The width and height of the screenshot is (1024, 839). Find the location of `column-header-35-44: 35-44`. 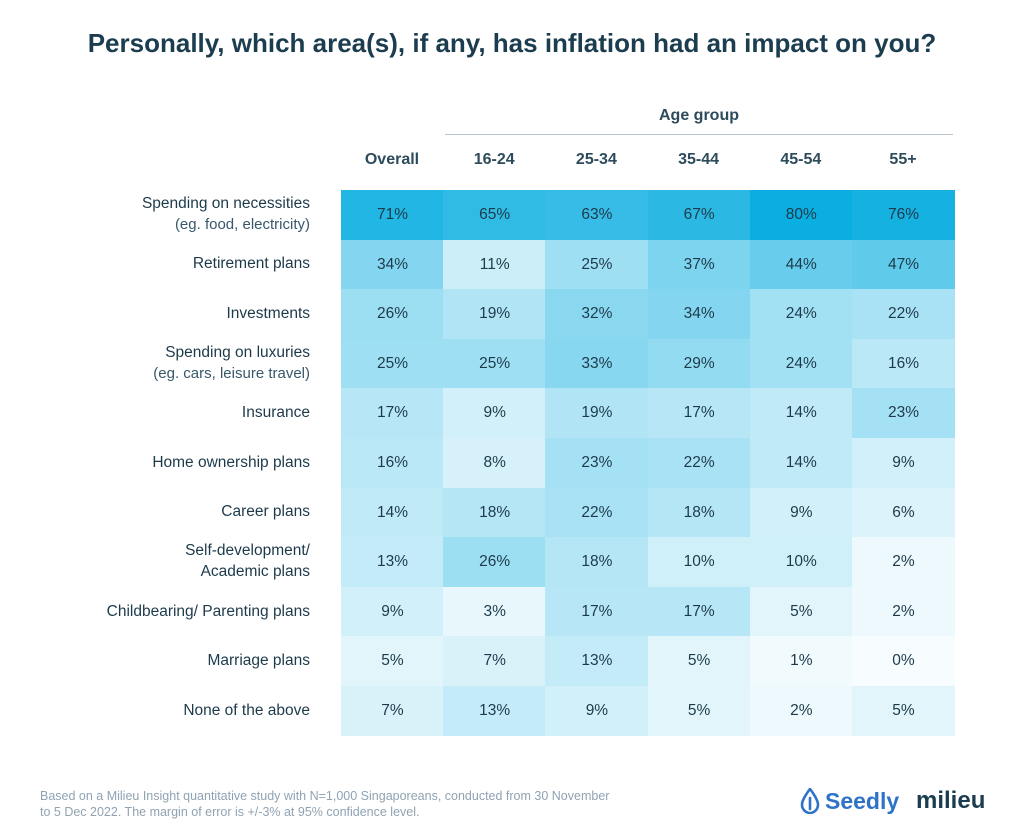

column-header-35-44: 35-44 is located at coordinates (699, 159).